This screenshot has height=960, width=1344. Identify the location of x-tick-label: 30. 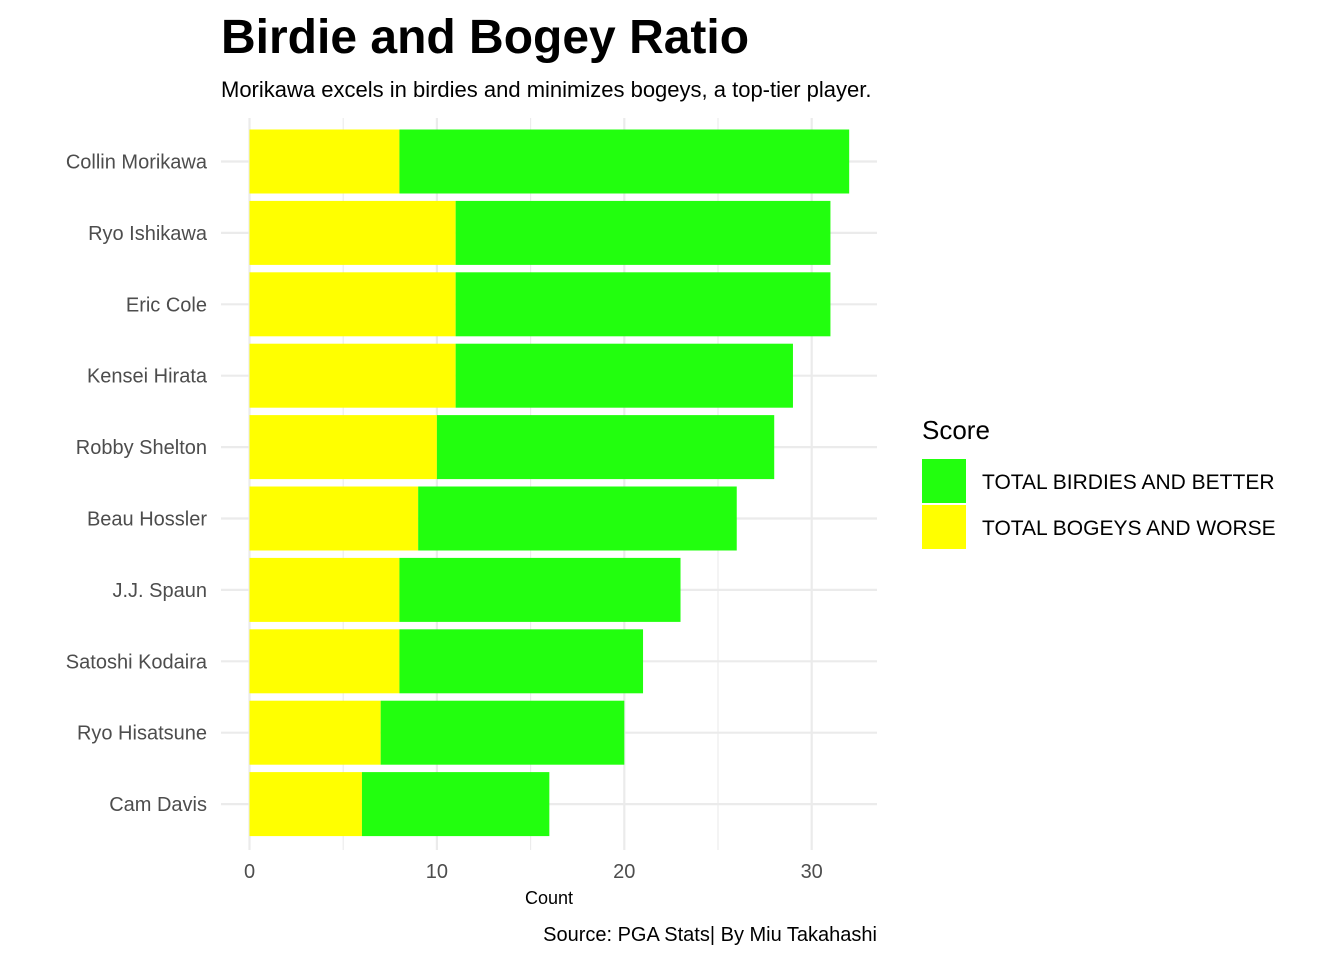
(812, 872).